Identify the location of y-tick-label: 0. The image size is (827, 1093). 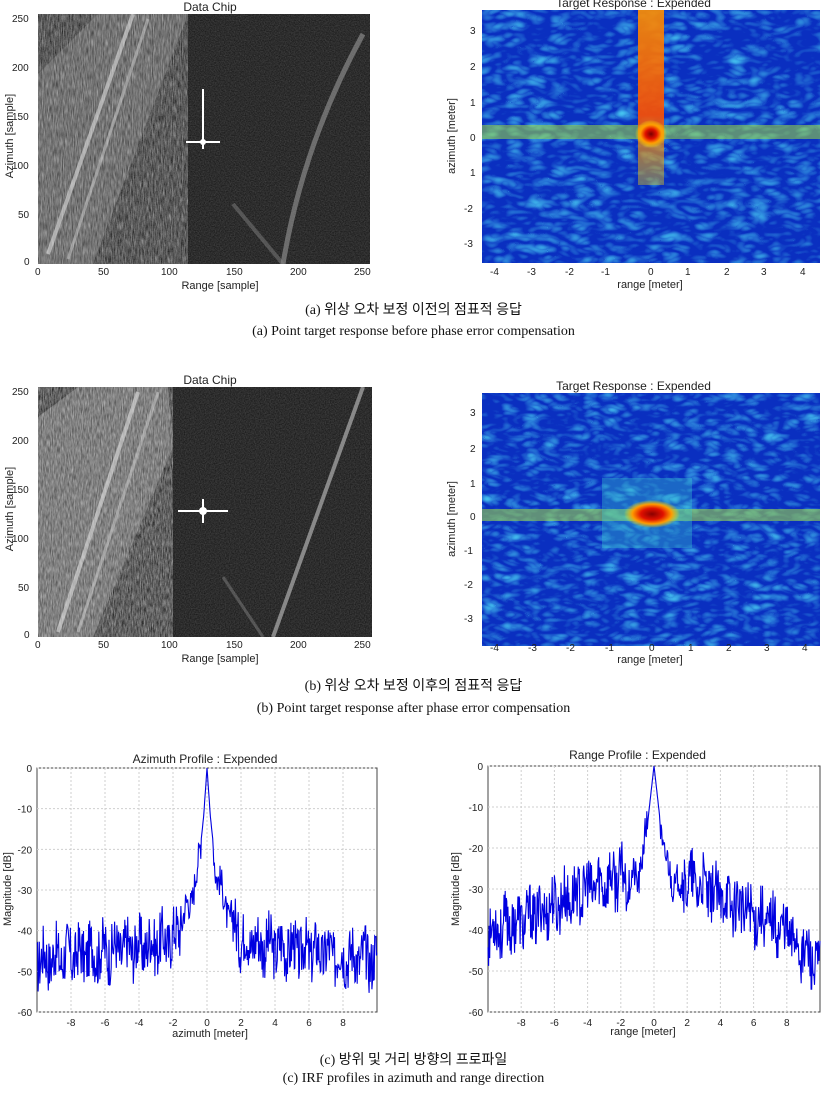
(29, 769).